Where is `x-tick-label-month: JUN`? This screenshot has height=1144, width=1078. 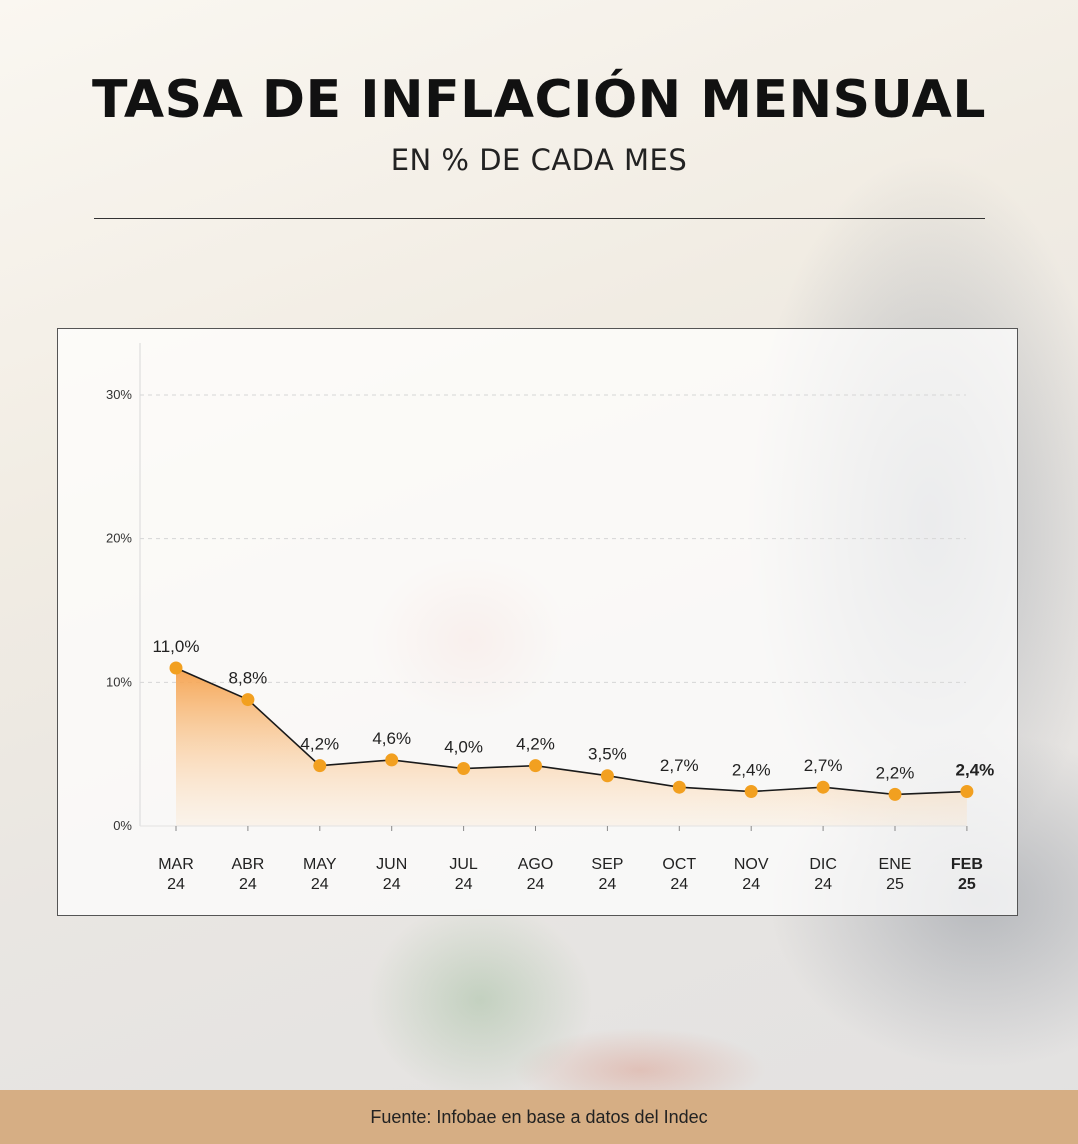
x-tick-label-month: JUN is located at coordinates (391, 864).